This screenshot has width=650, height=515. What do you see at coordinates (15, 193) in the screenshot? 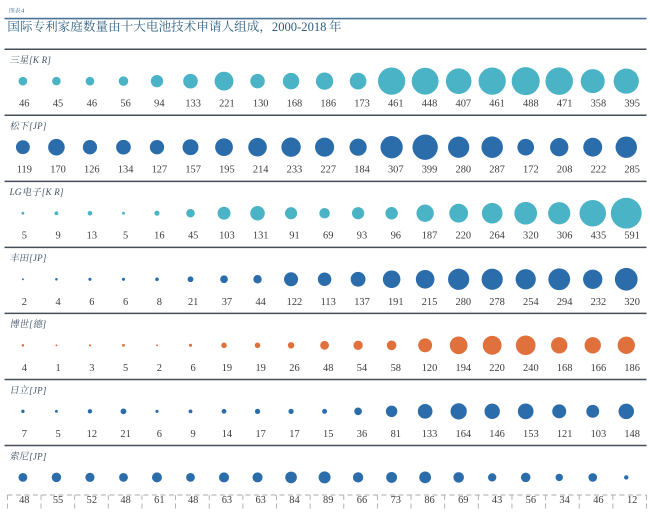
I see `svg-text: LG` at bounding box center [15, 193].